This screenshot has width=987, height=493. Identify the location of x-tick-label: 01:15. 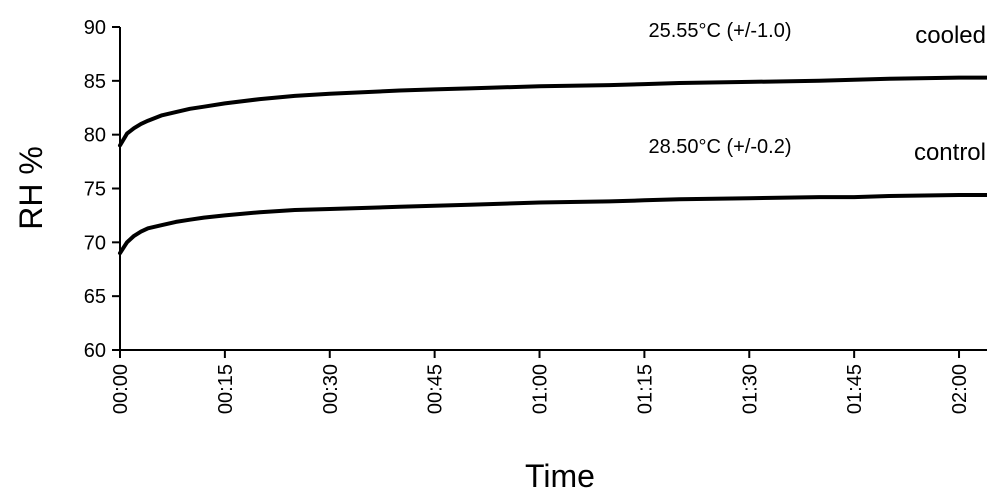
(645, 389).